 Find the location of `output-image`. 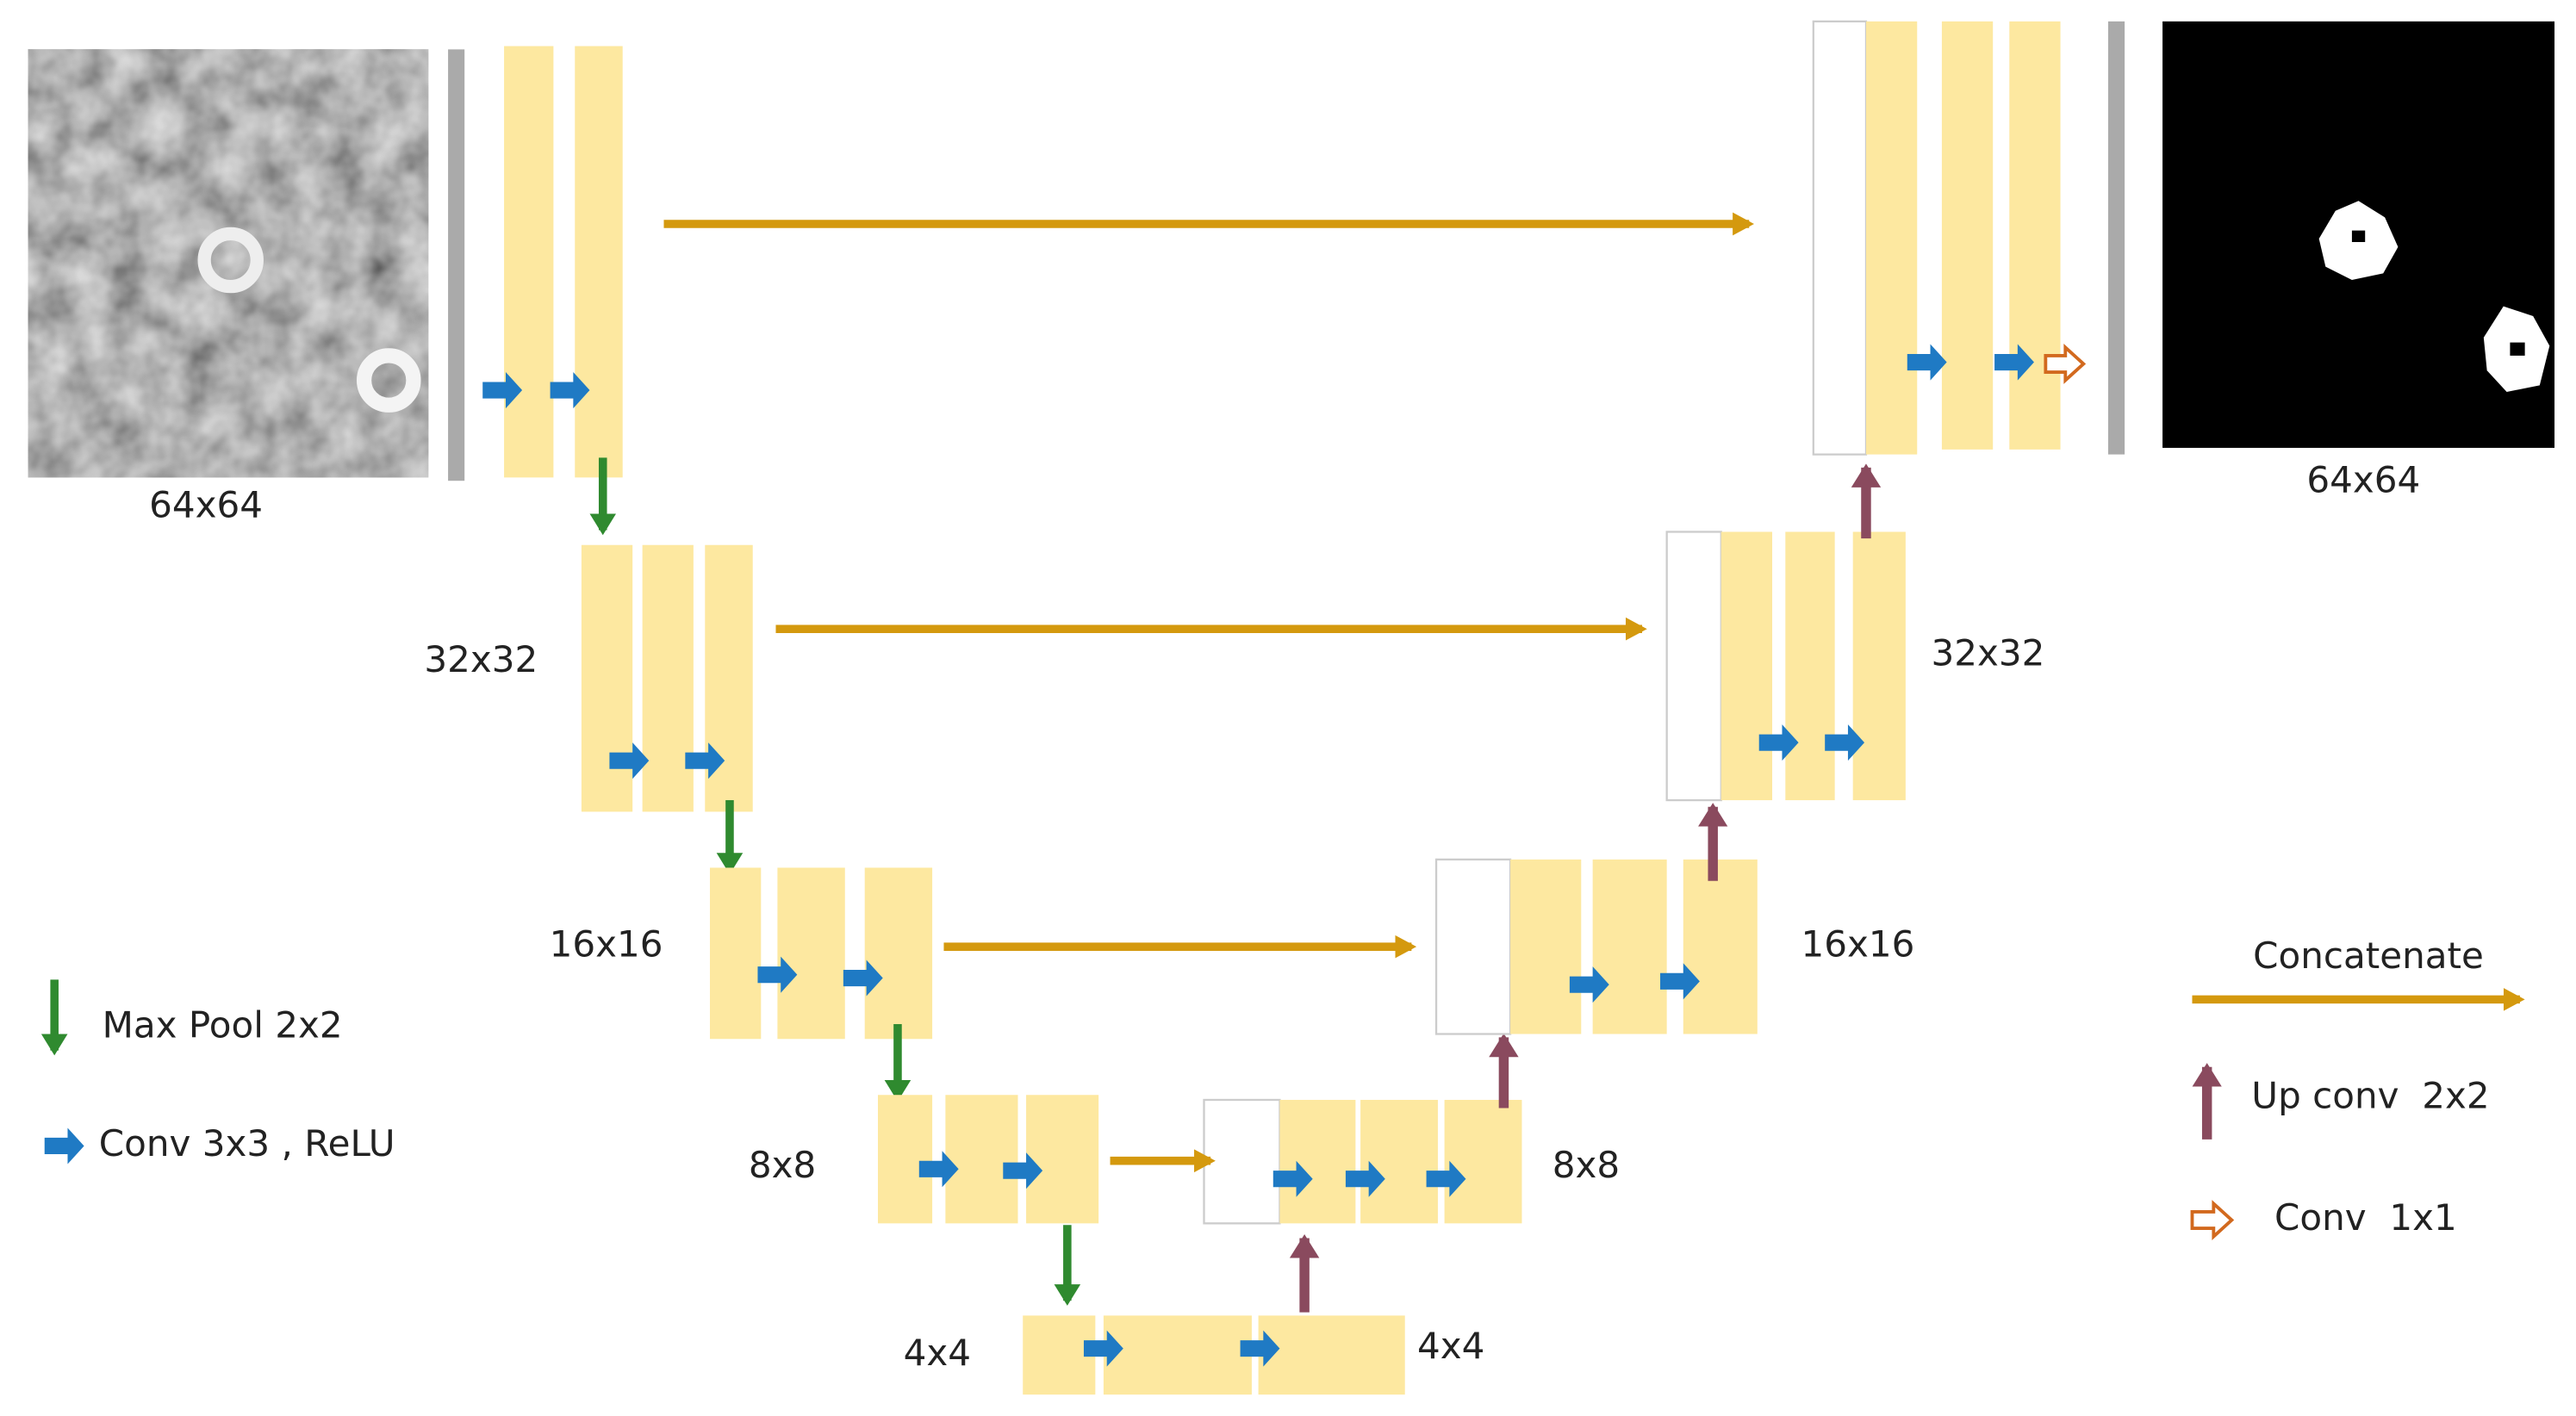

output-image is located at coordinates (2359, 234).